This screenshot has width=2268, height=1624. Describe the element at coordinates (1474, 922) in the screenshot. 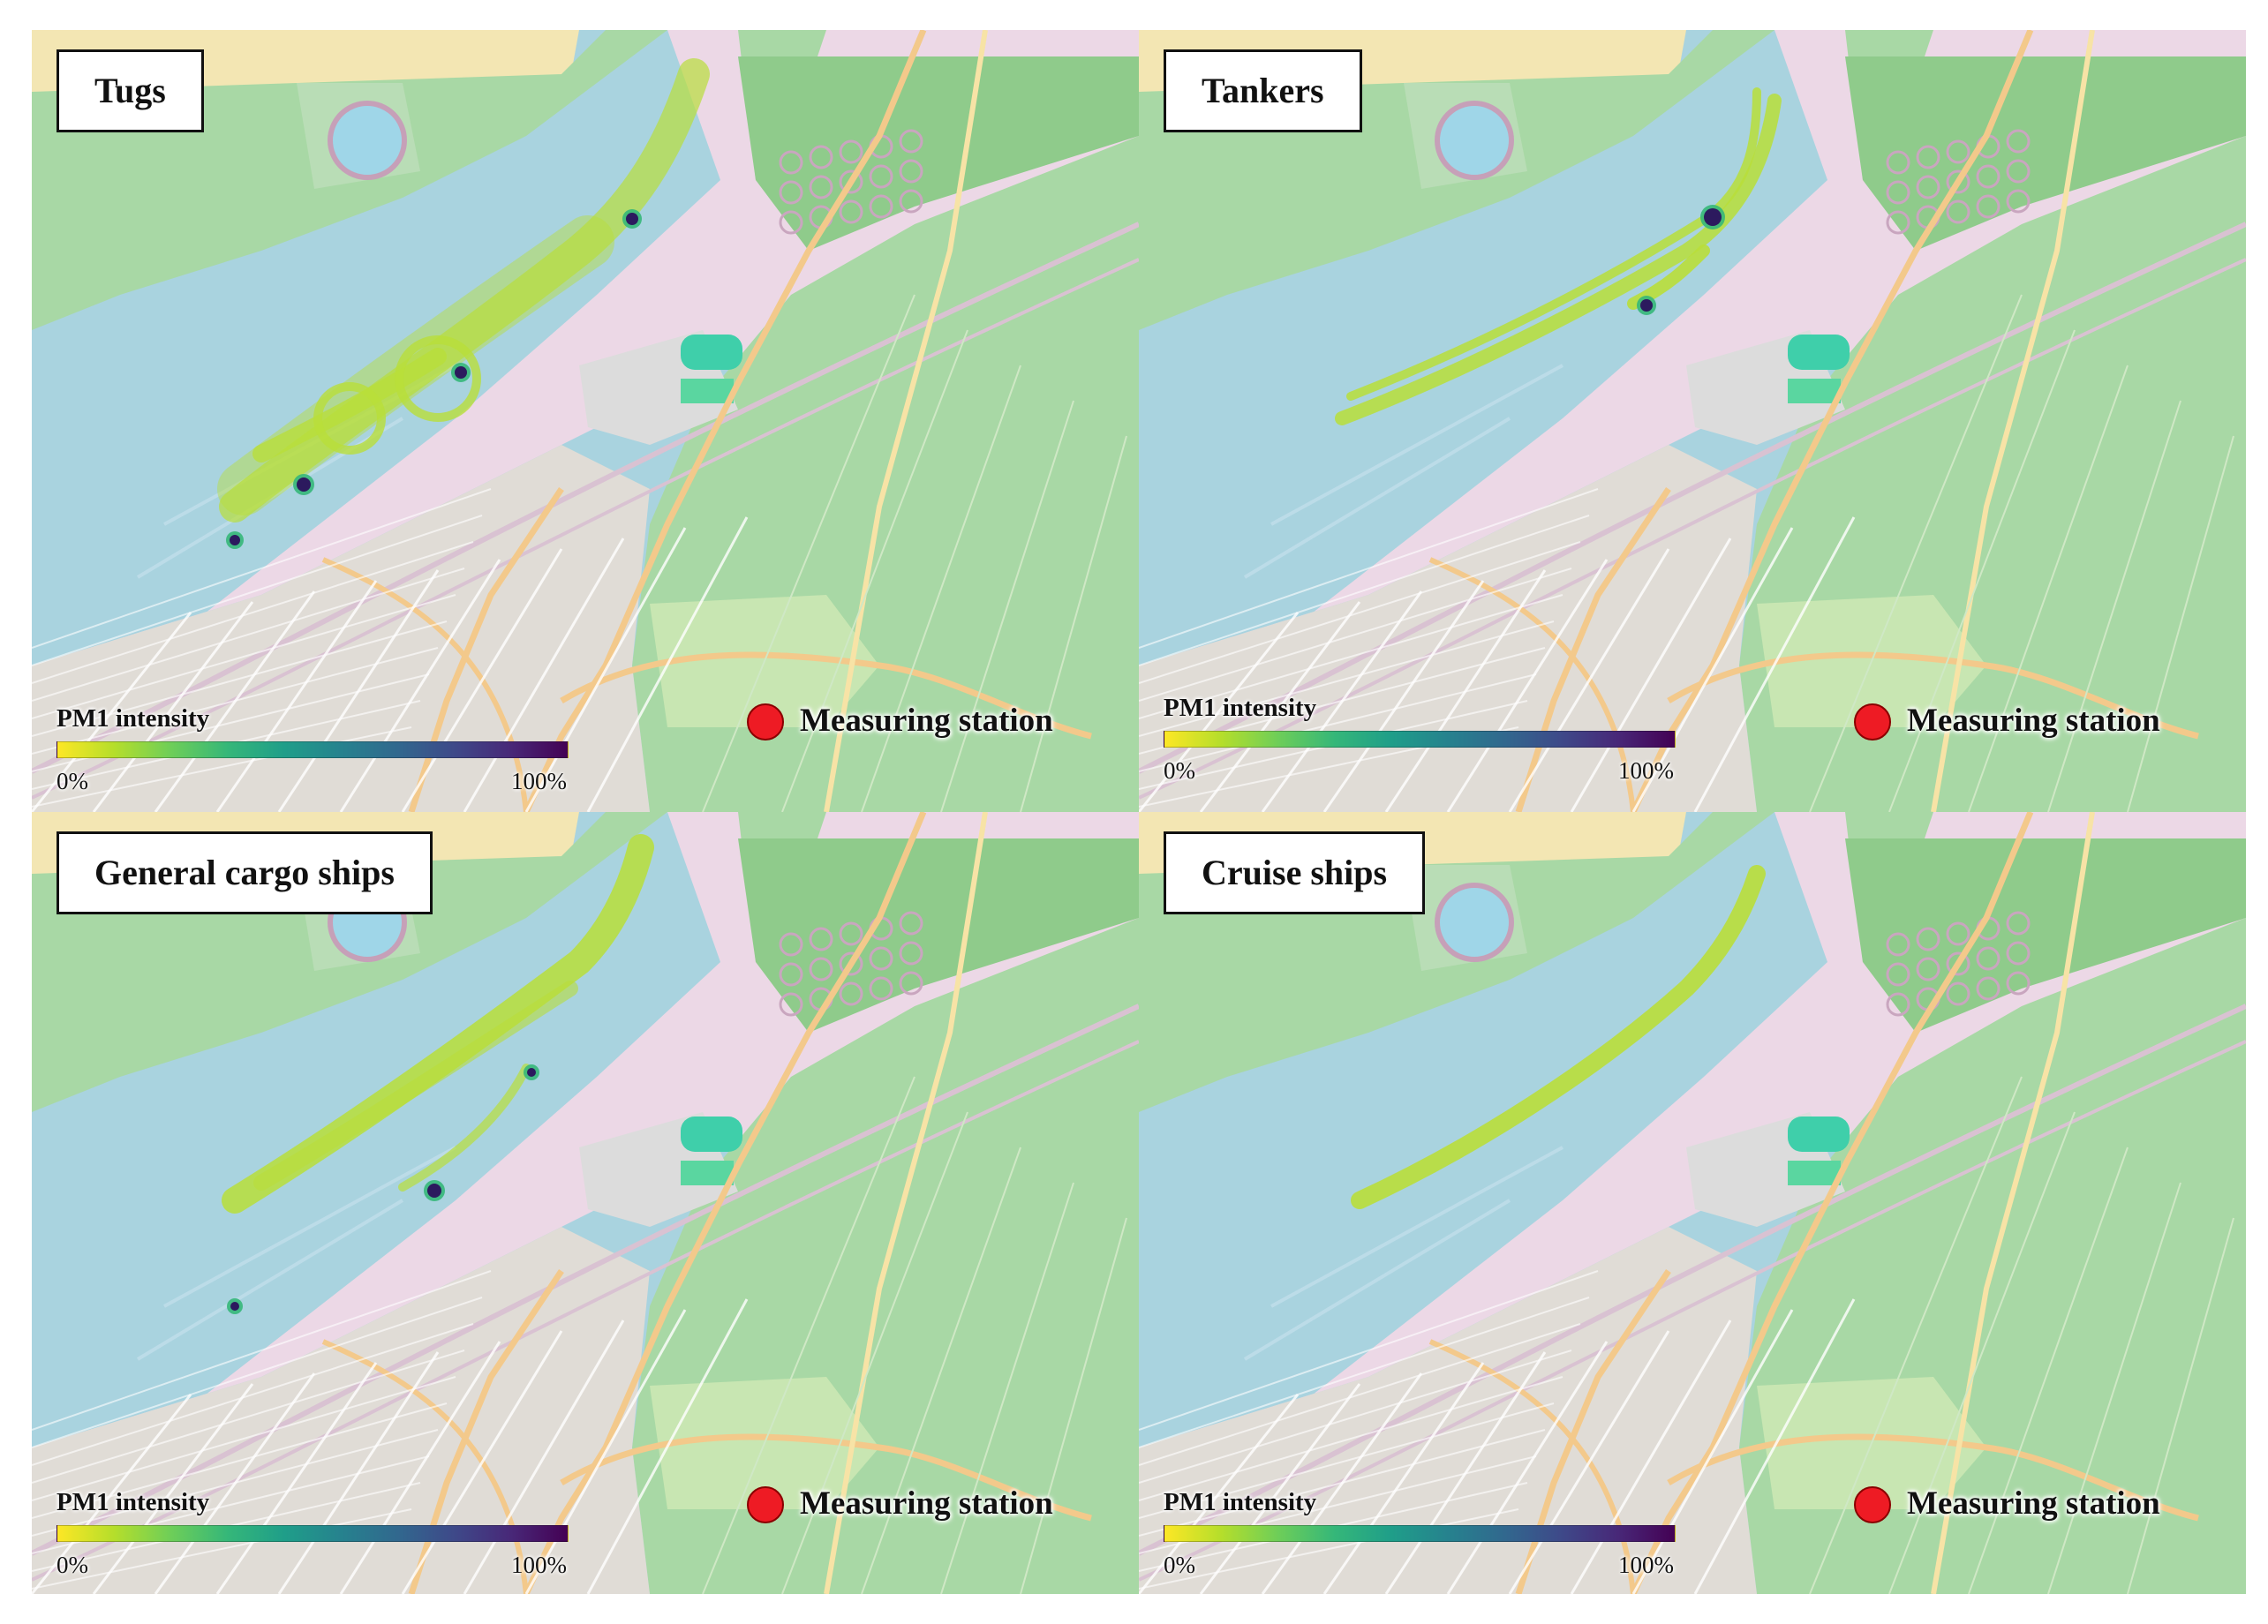

I see `fort-moat` at that location.